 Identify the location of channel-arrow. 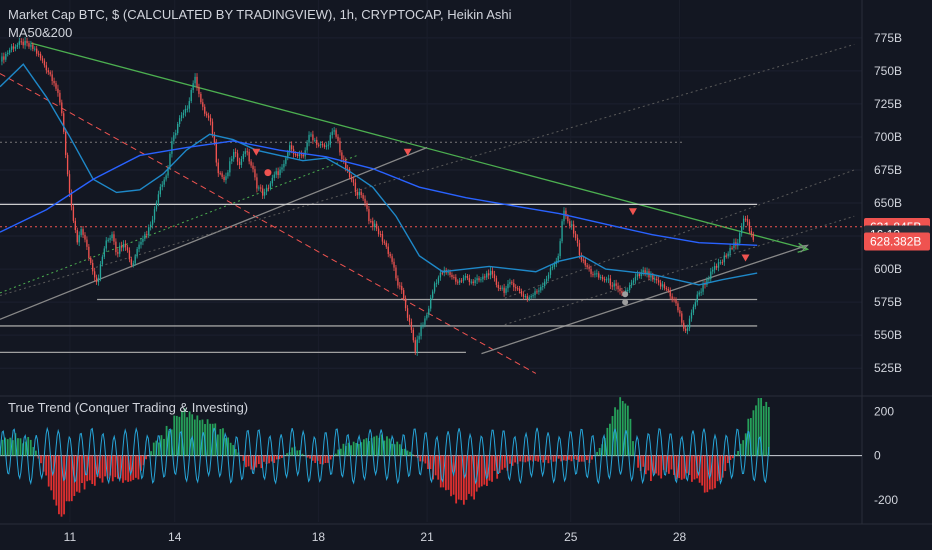
(804, 248).